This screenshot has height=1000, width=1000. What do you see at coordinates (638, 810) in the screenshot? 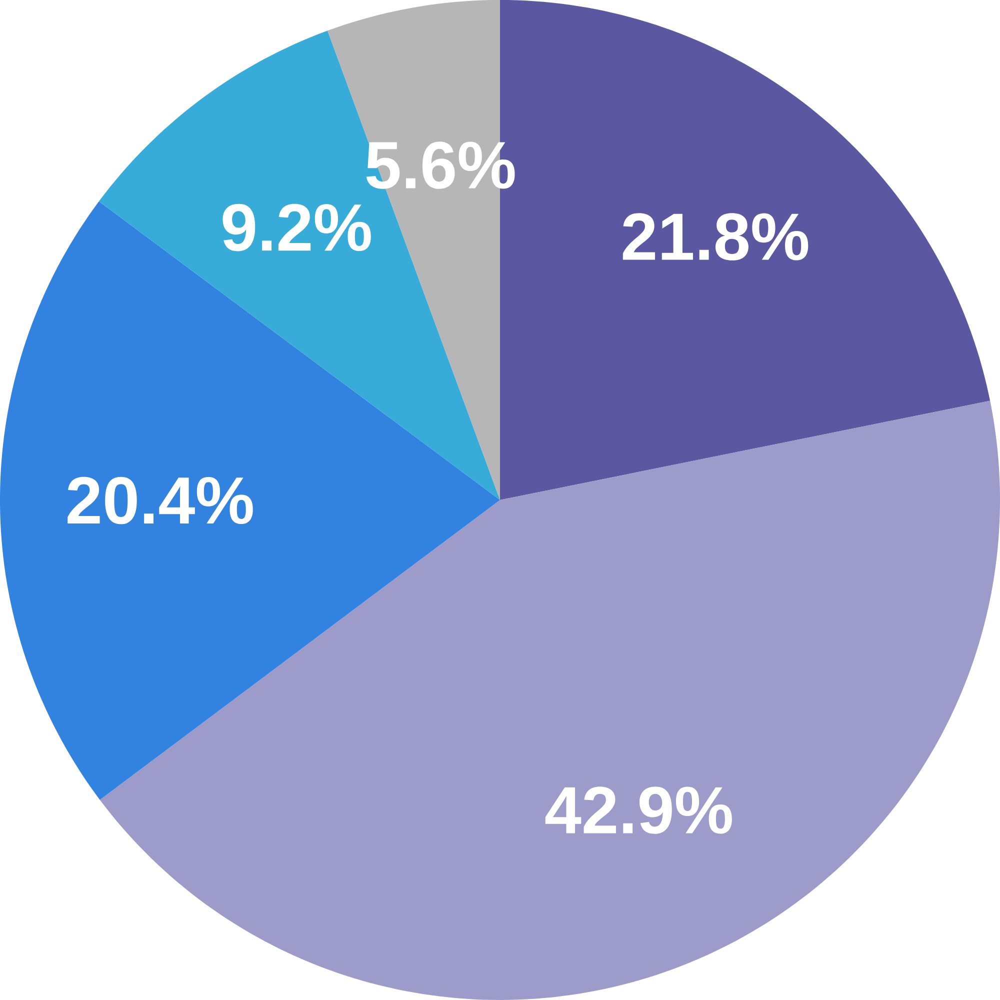
I see `data-label: 42.9%` at bounding box center [638, 810].